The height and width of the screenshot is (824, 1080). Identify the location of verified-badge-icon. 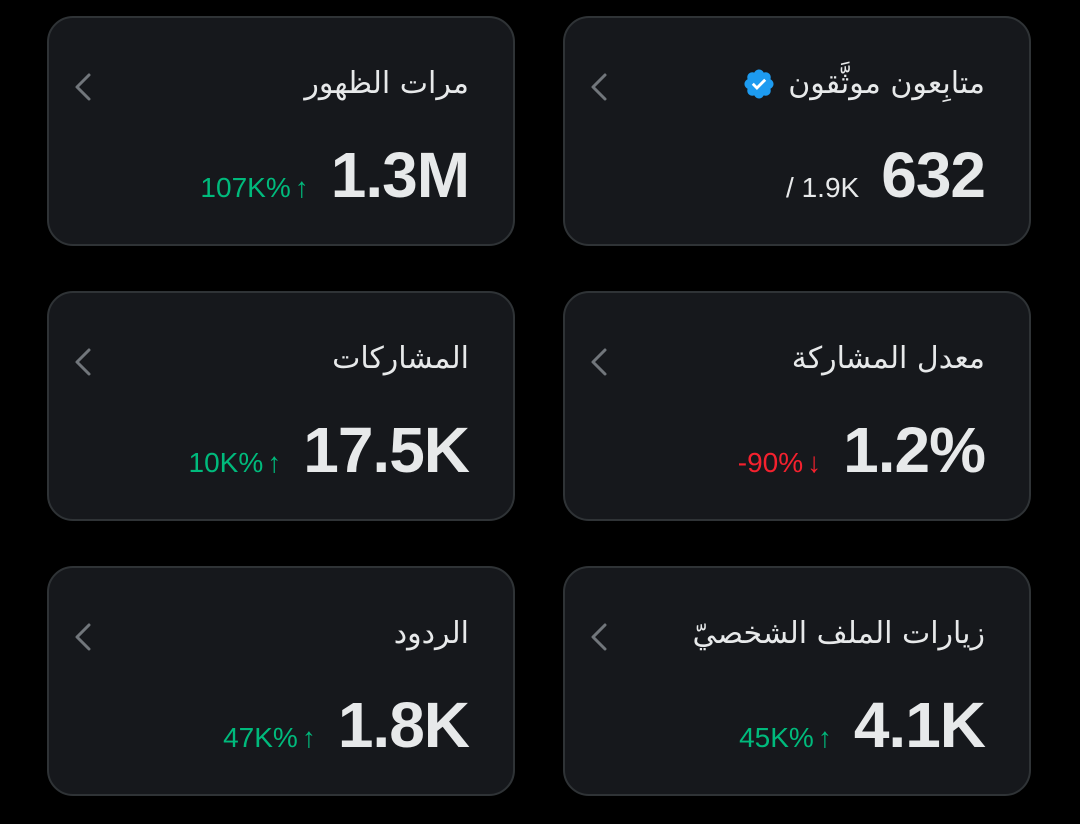
(759, 83).